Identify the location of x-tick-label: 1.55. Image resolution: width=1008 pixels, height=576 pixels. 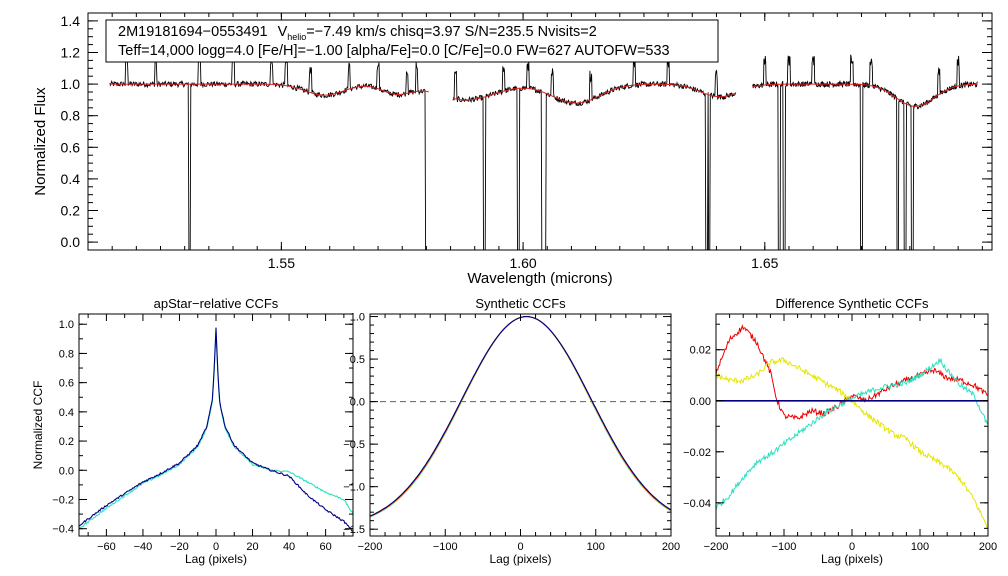
(281, 263).